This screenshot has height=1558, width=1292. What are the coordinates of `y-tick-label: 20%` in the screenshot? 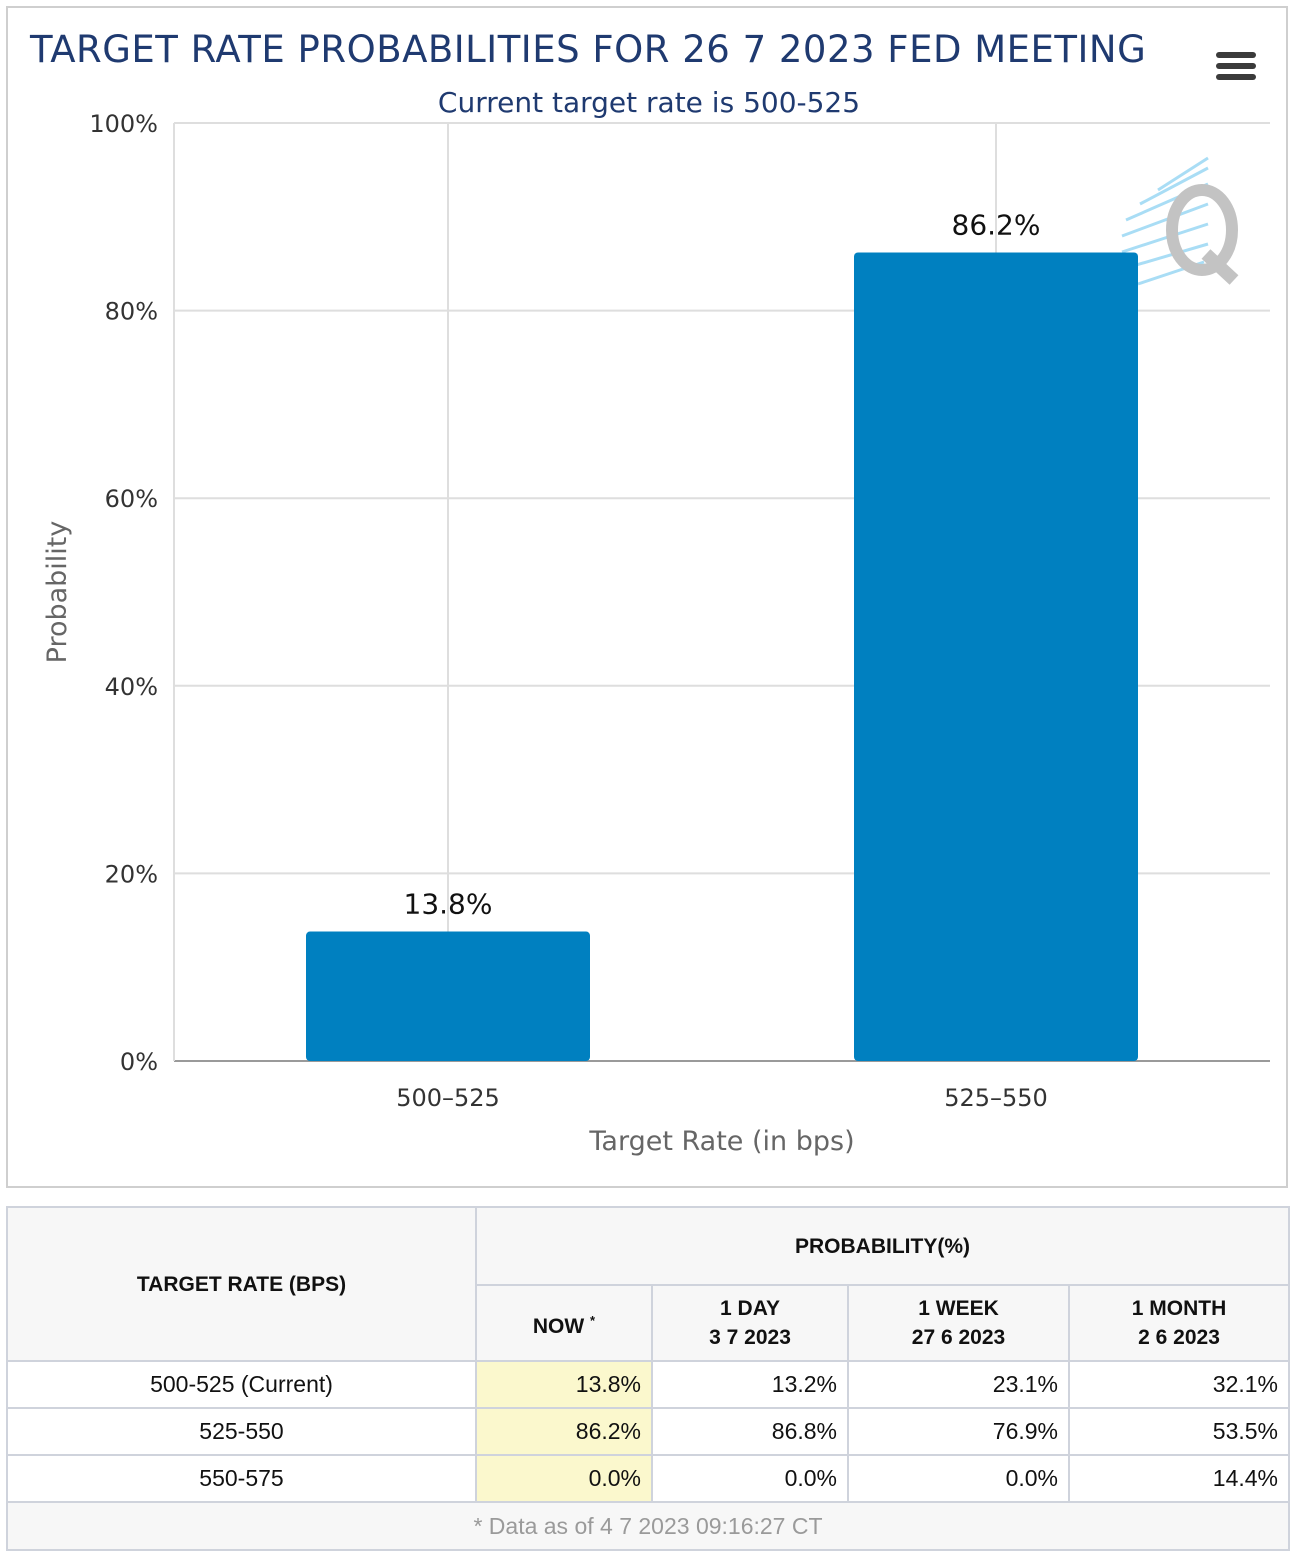 It's located at (131, 874).